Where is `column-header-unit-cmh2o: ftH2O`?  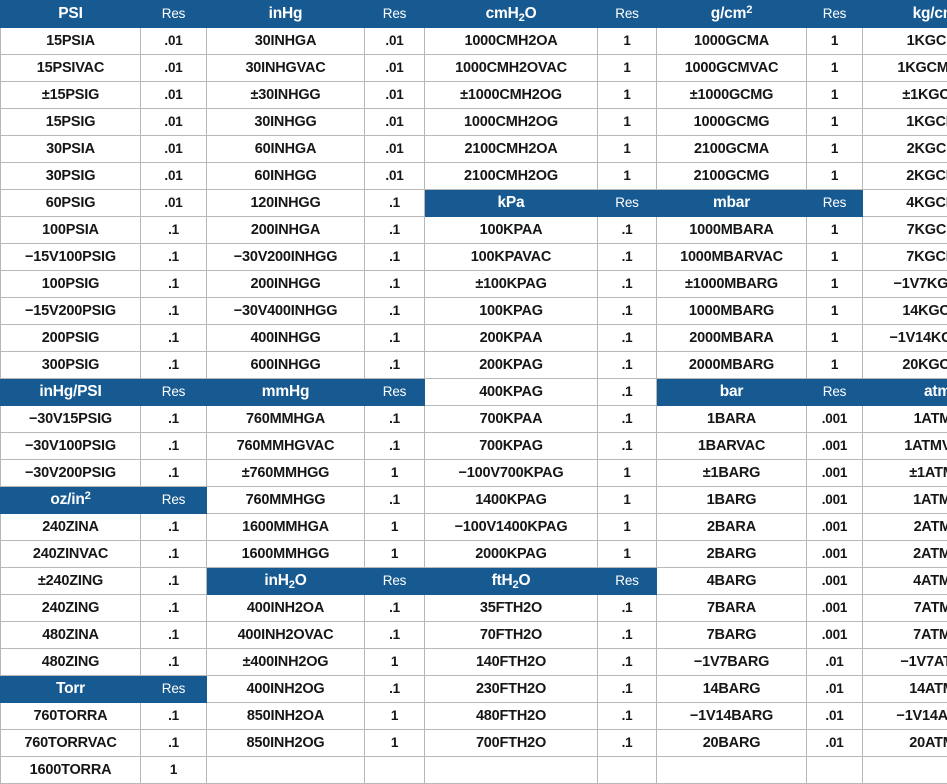 column-header-unit-cmh2o: ftH2O is located at coordinates (511, 581).